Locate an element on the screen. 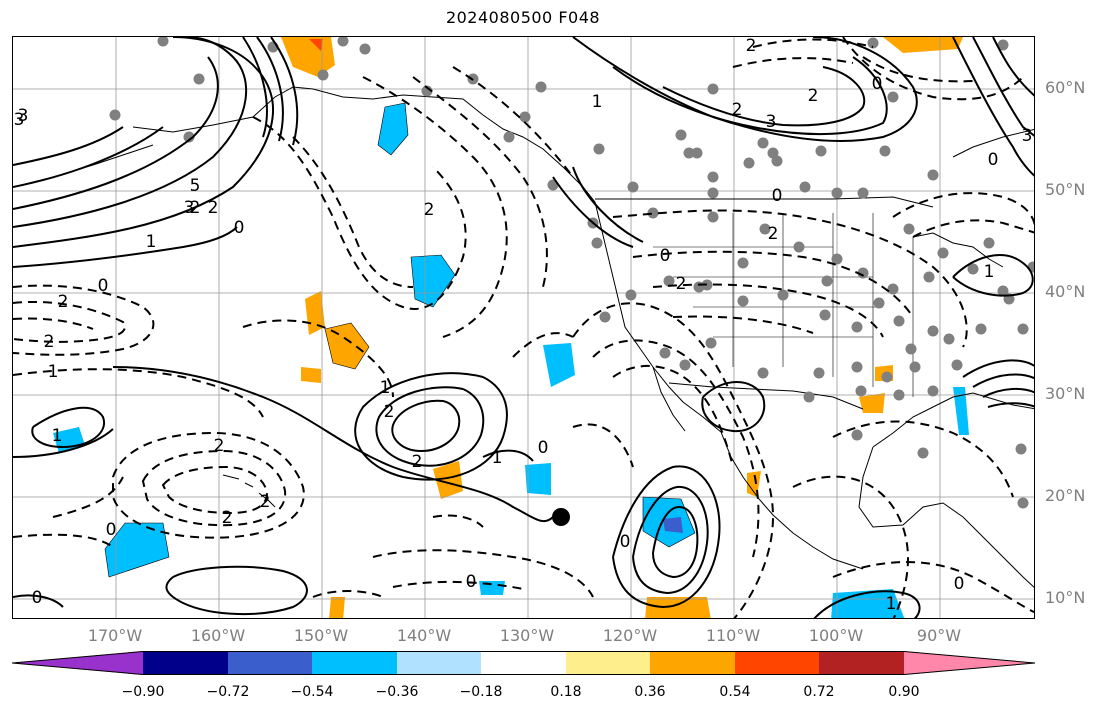  baja-coast is located at coordinates (669, 399).